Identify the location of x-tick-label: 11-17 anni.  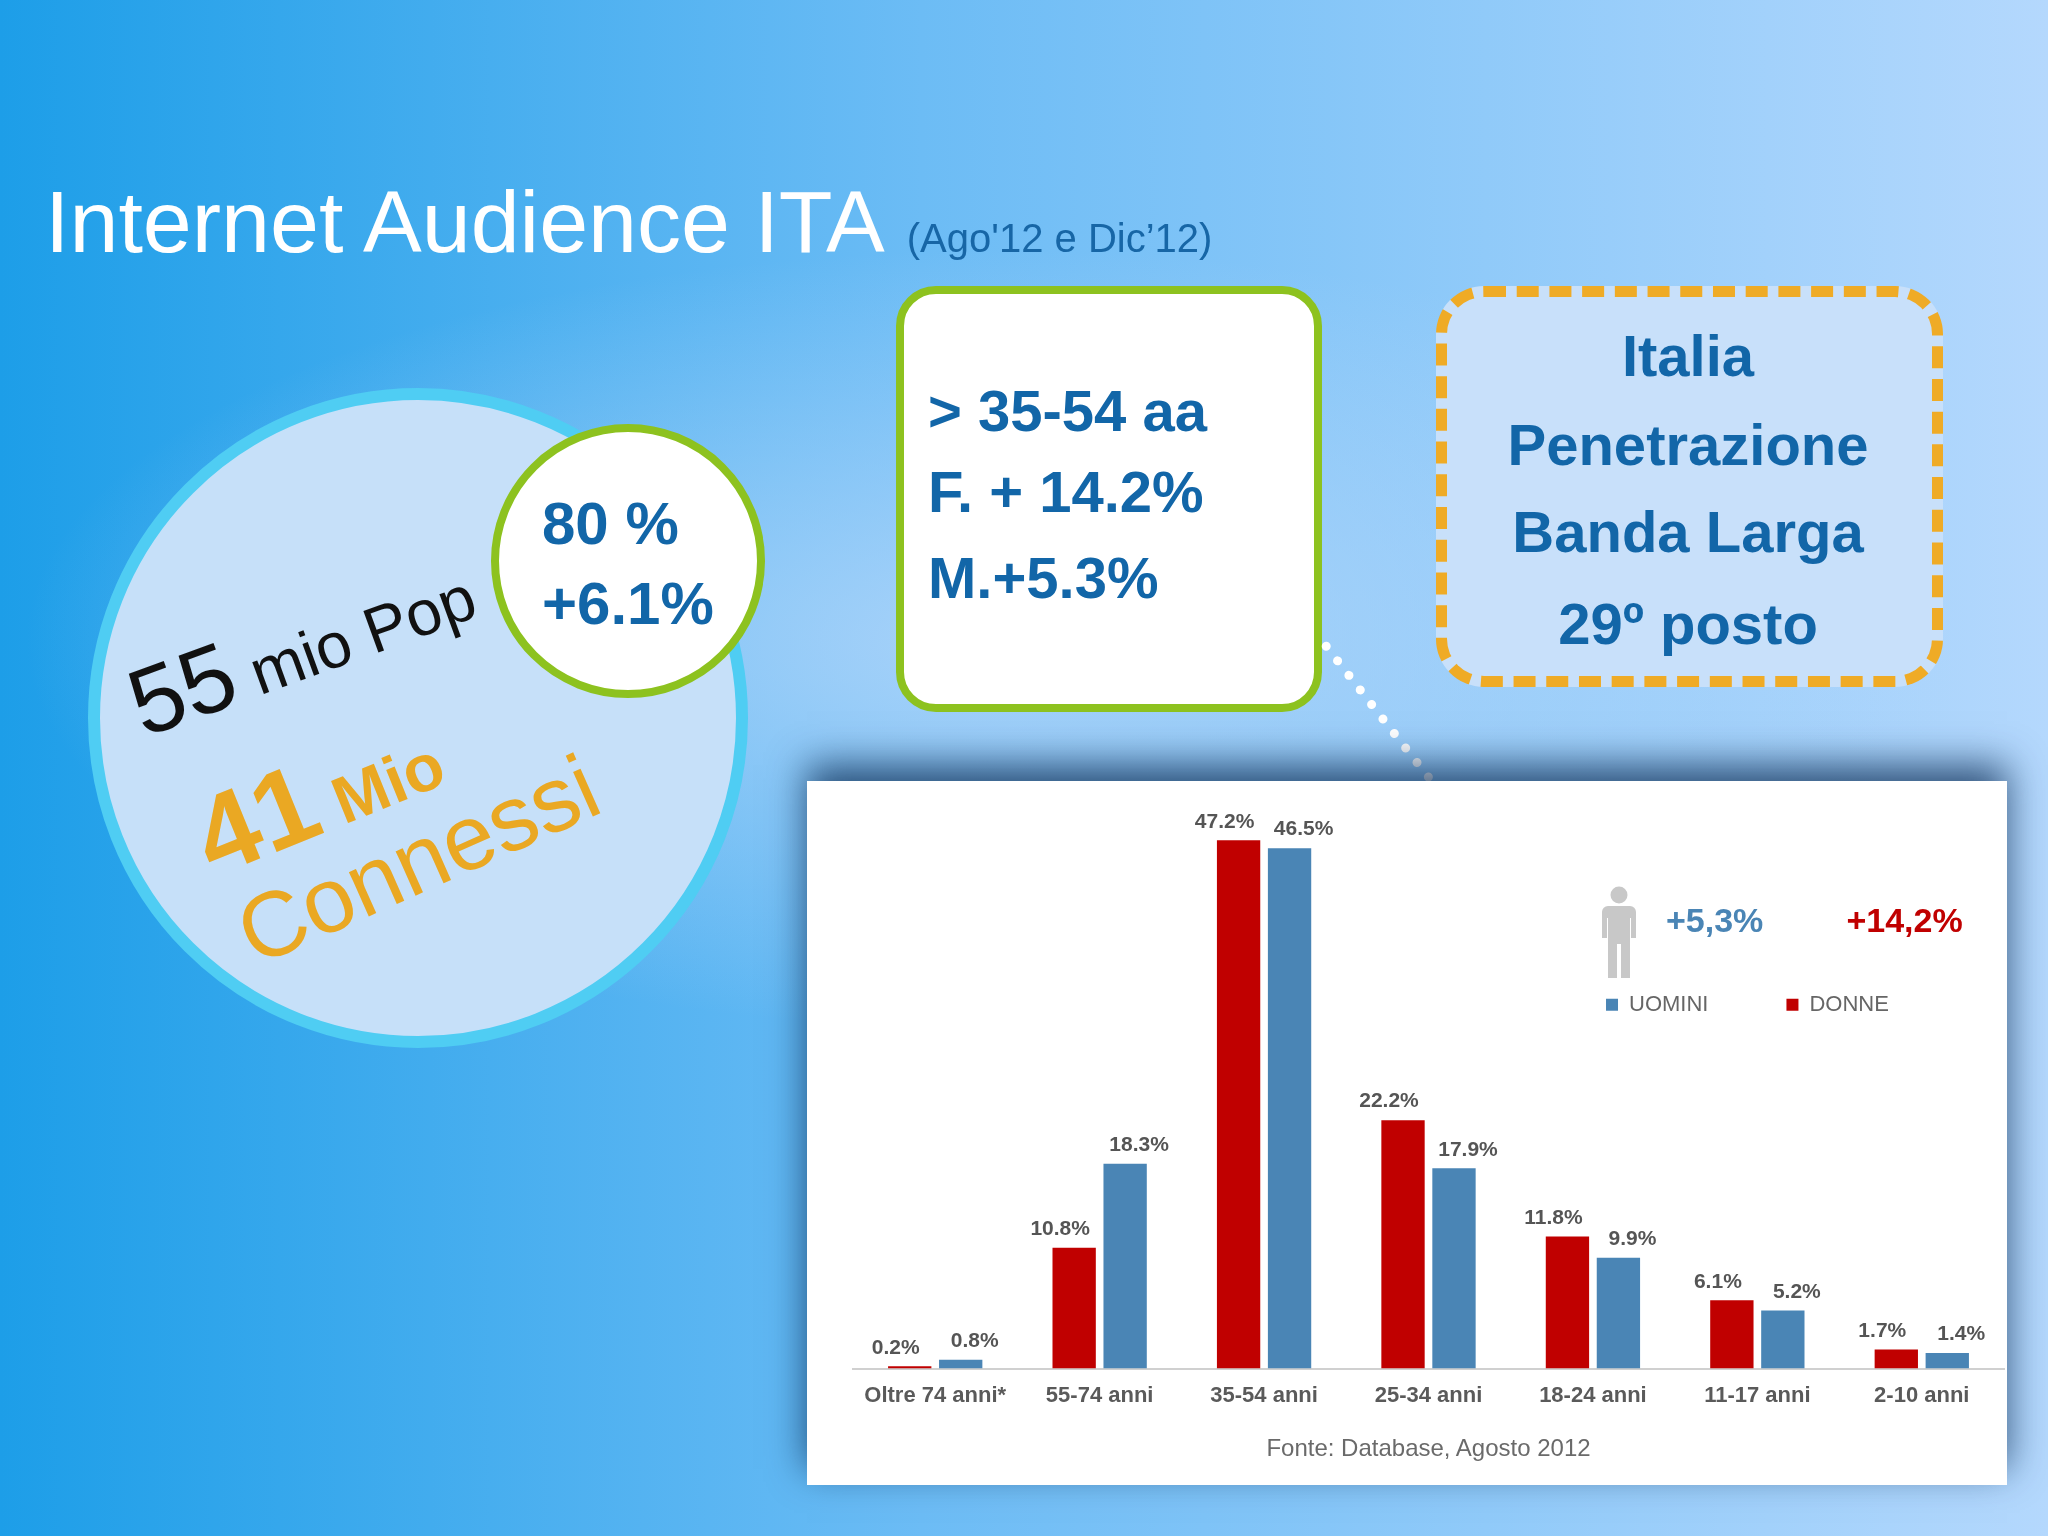
(1757, 1394).